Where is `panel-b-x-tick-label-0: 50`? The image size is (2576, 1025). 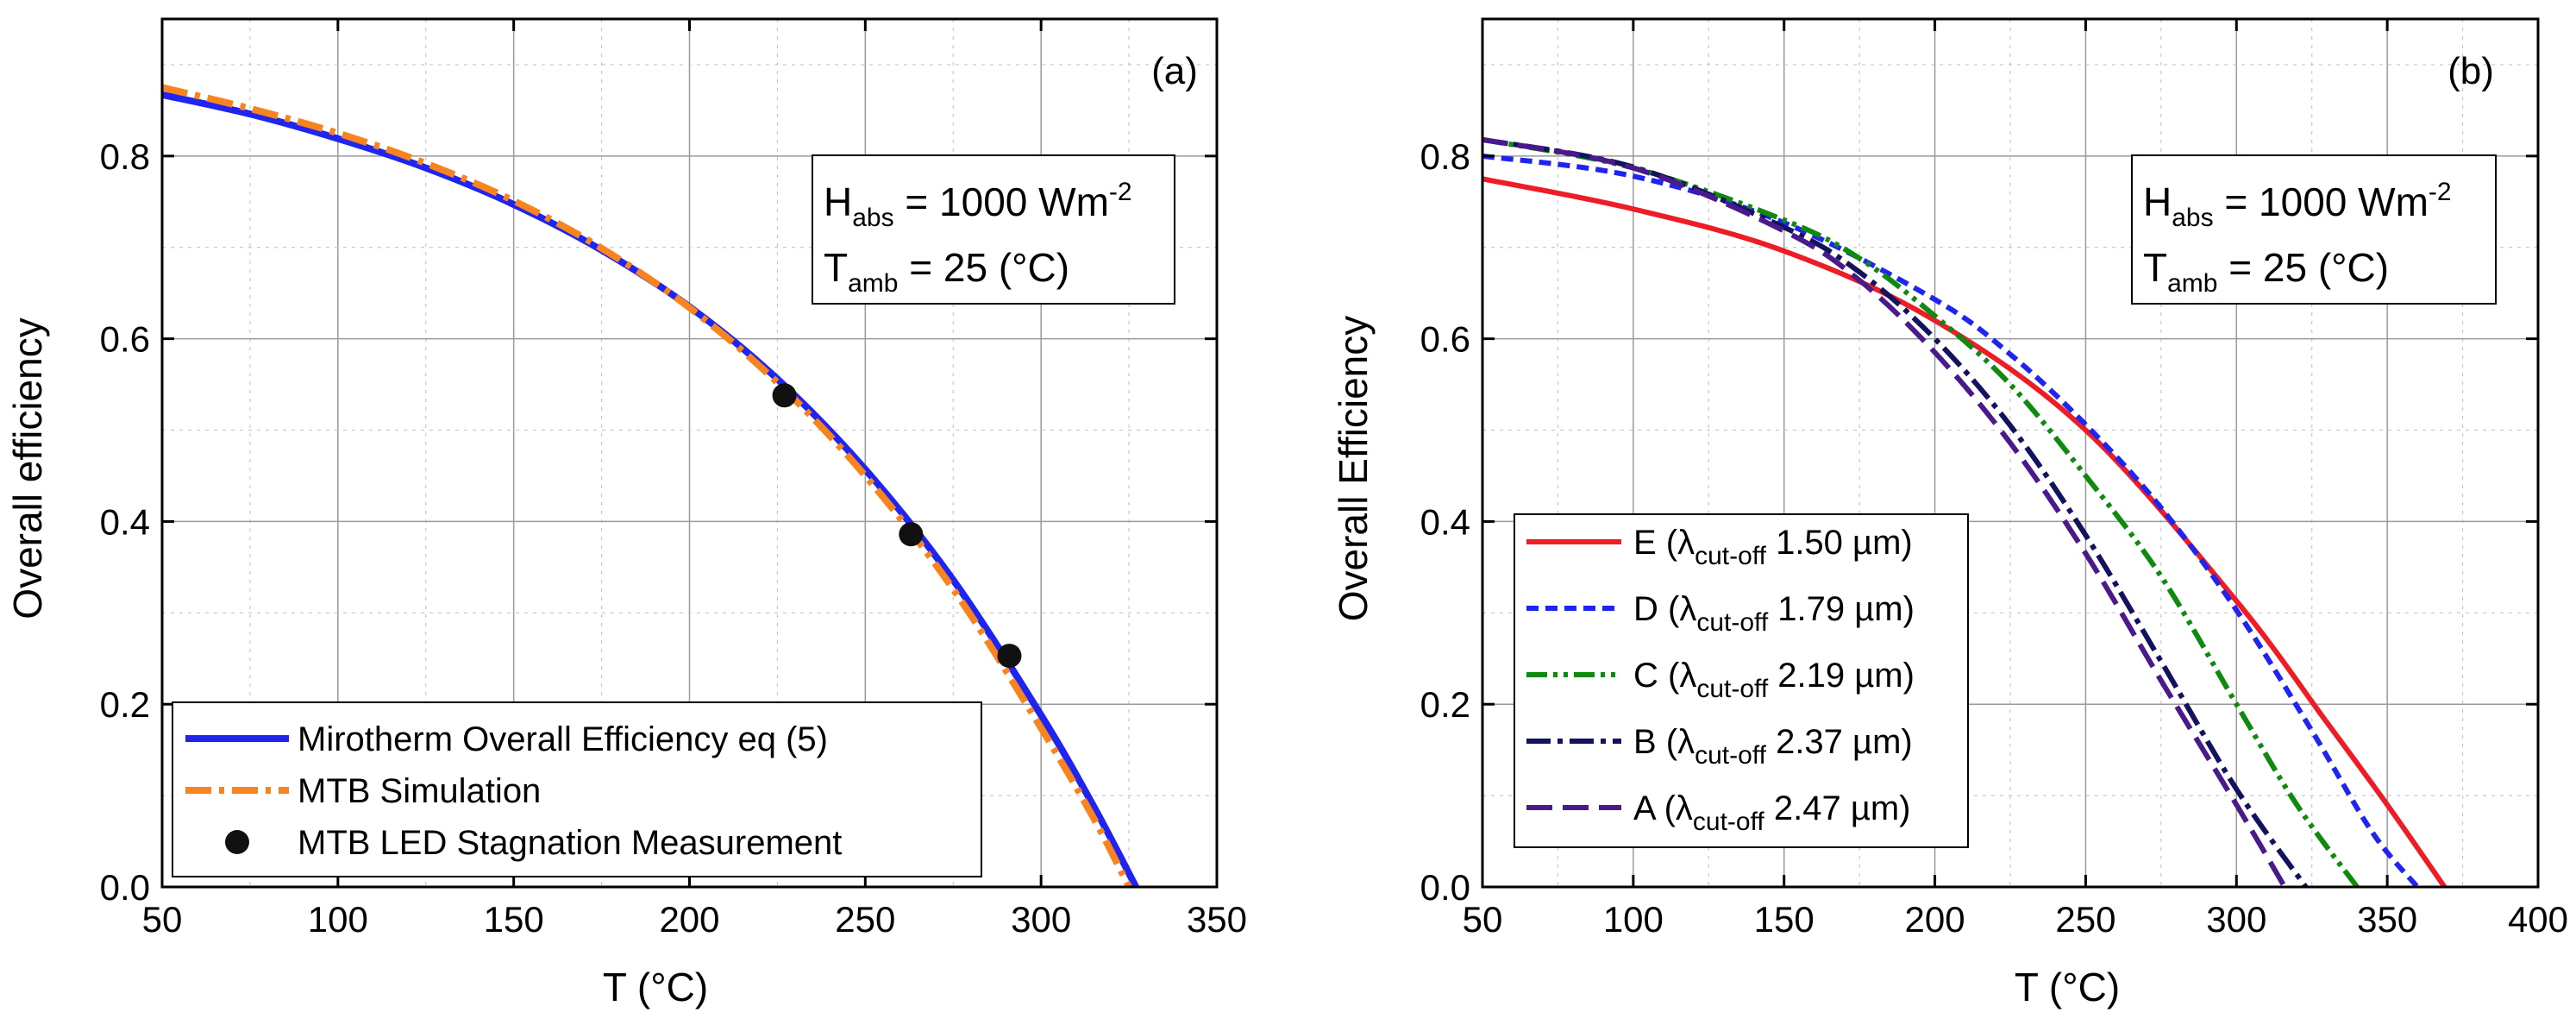
panel-b-x-tick-label-0: 50 is located at coordinates (1483, 919).